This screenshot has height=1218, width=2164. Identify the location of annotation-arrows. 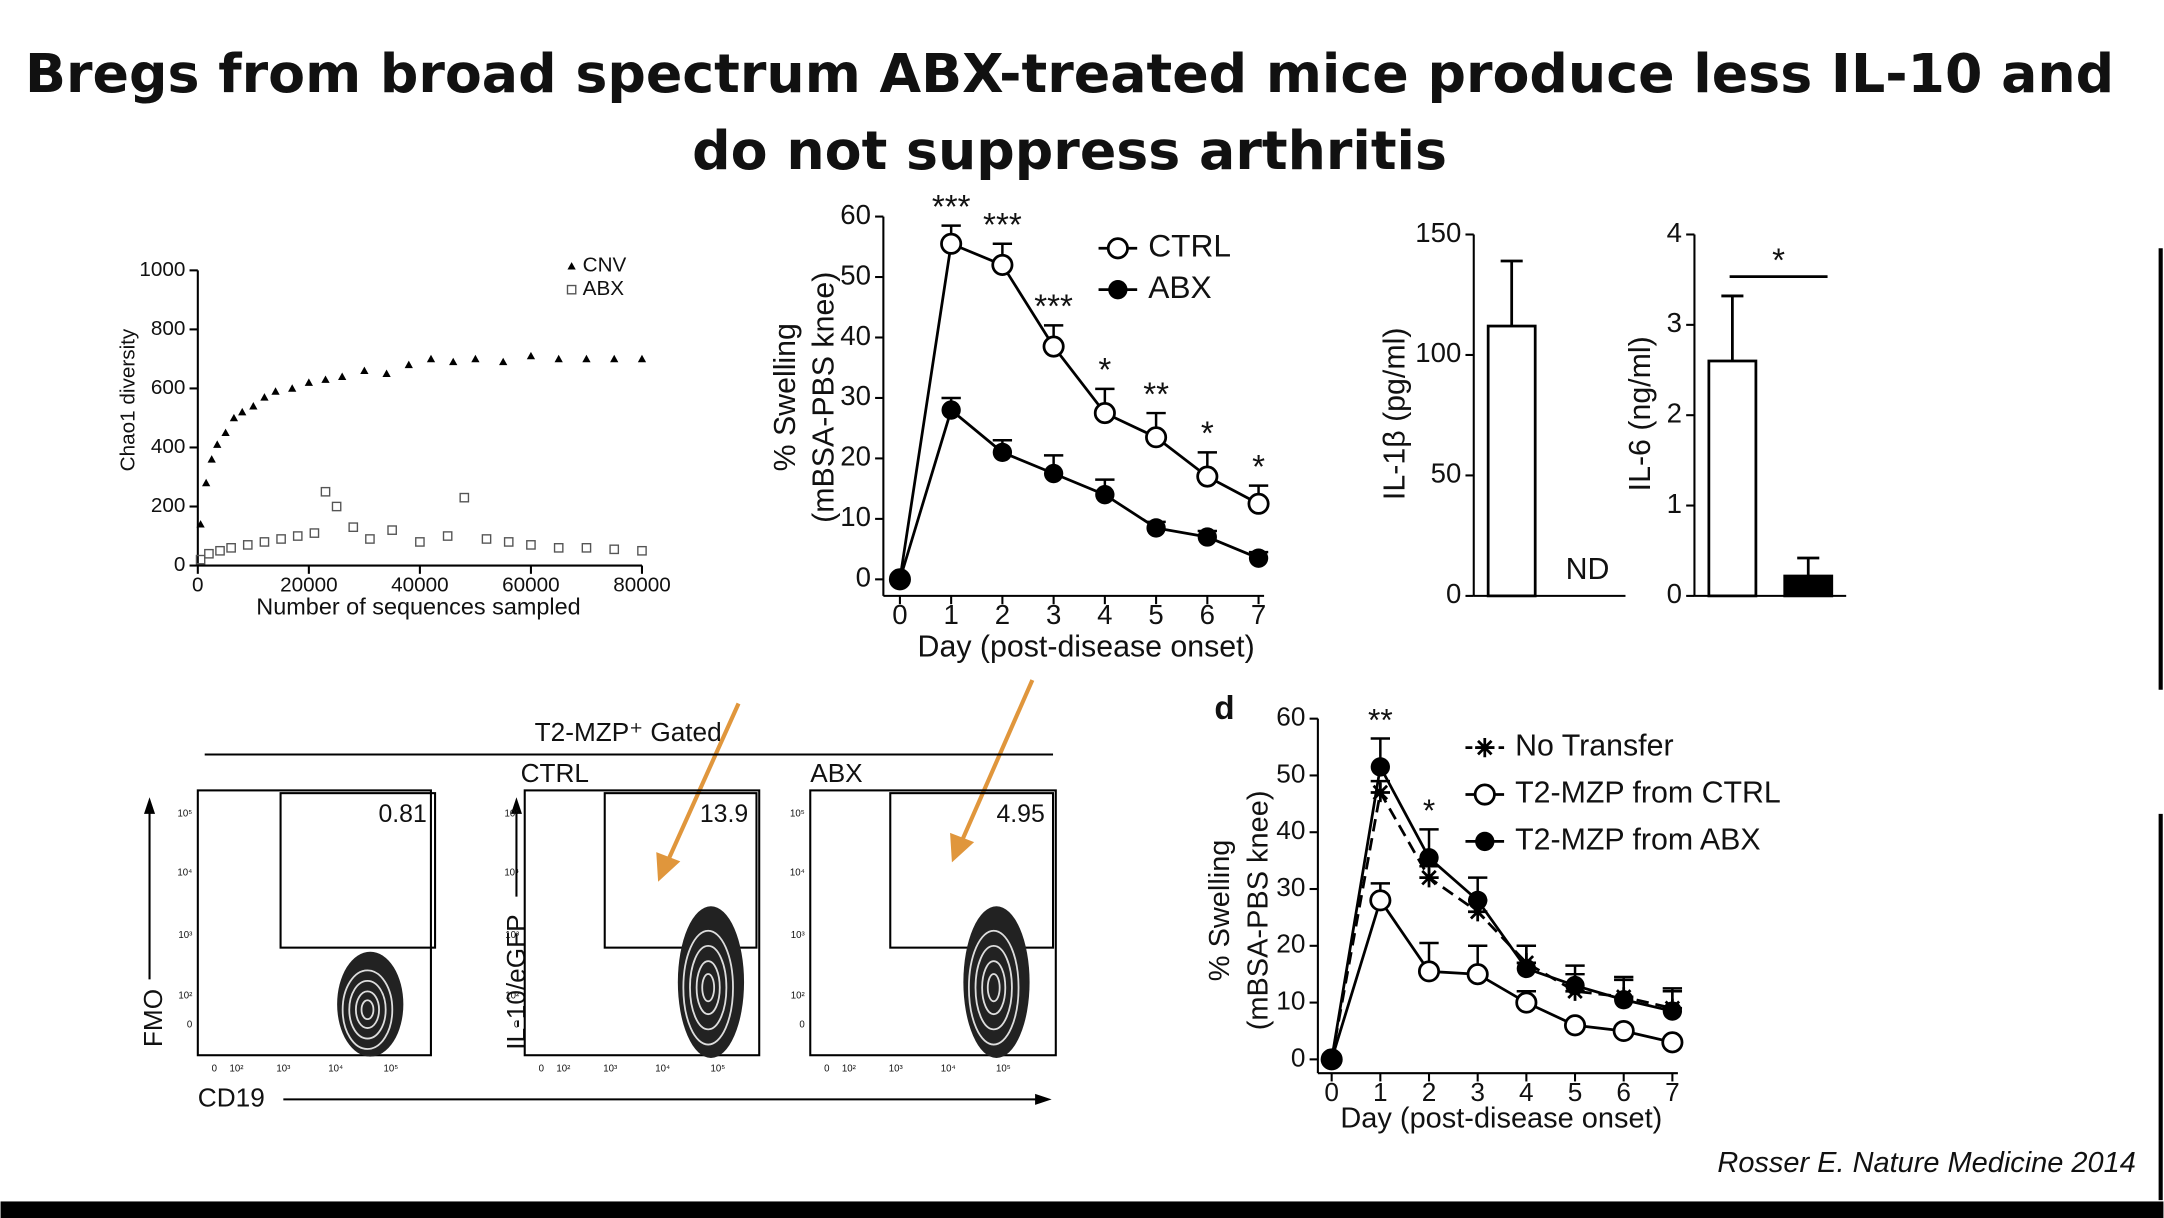
(845, 780).